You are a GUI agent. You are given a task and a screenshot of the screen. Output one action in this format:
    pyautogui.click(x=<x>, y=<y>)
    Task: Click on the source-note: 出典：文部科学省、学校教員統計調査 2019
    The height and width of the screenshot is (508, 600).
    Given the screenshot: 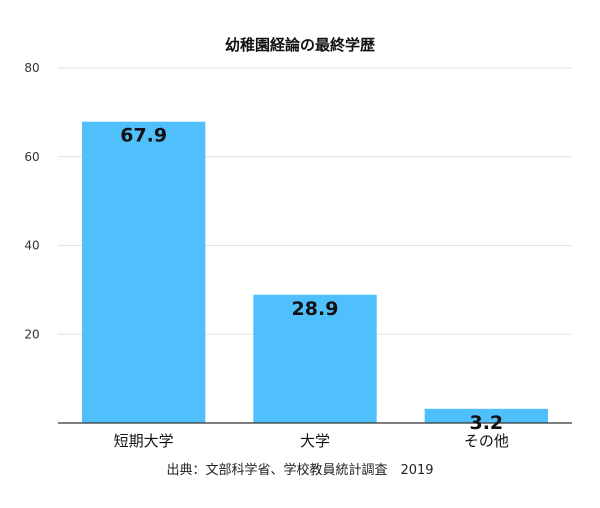 What is the action you would take?
    pyautogui.click(x=299, y=470)
    